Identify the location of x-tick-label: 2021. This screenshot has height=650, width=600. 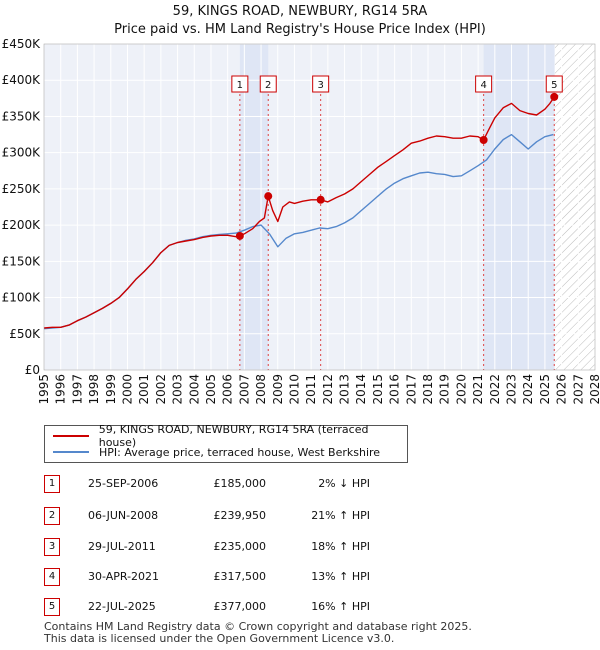
(478, 389).